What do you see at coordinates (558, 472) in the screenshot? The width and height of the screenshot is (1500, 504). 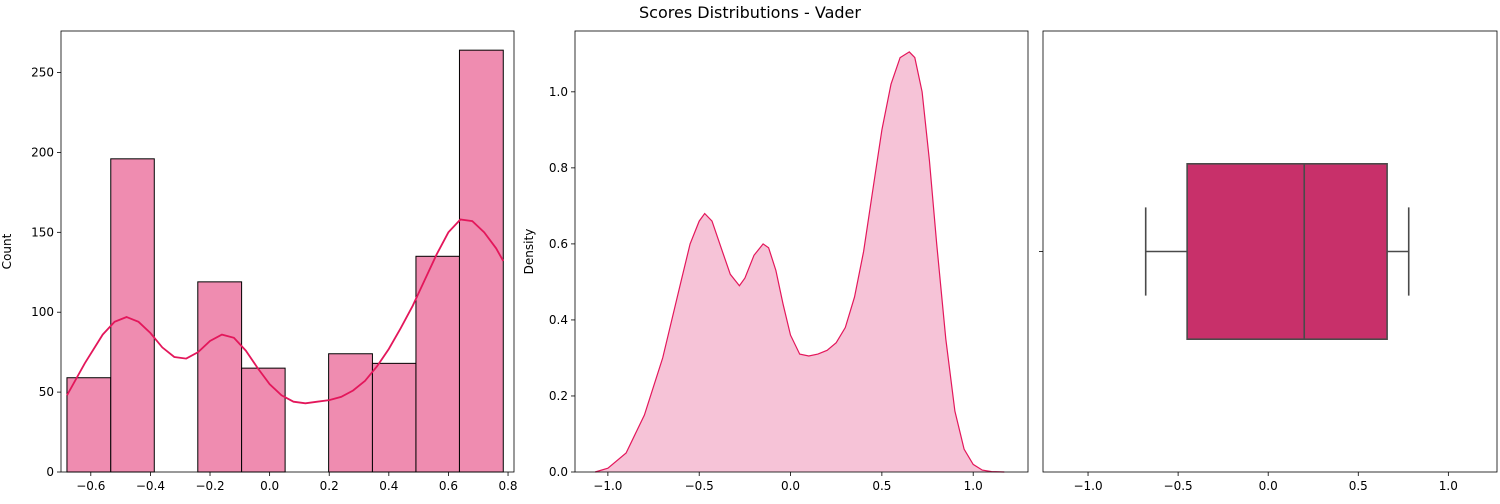 I see `kde-ytick-label: 0.0` at bounding box center [558, 472].